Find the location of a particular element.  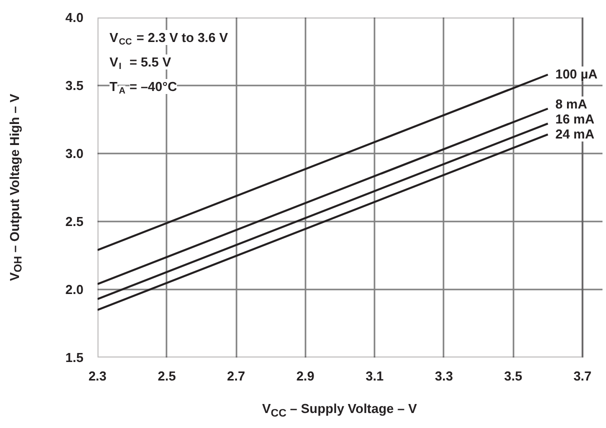

y-tick-label: 2.0 is located at coordinates (74, 289).